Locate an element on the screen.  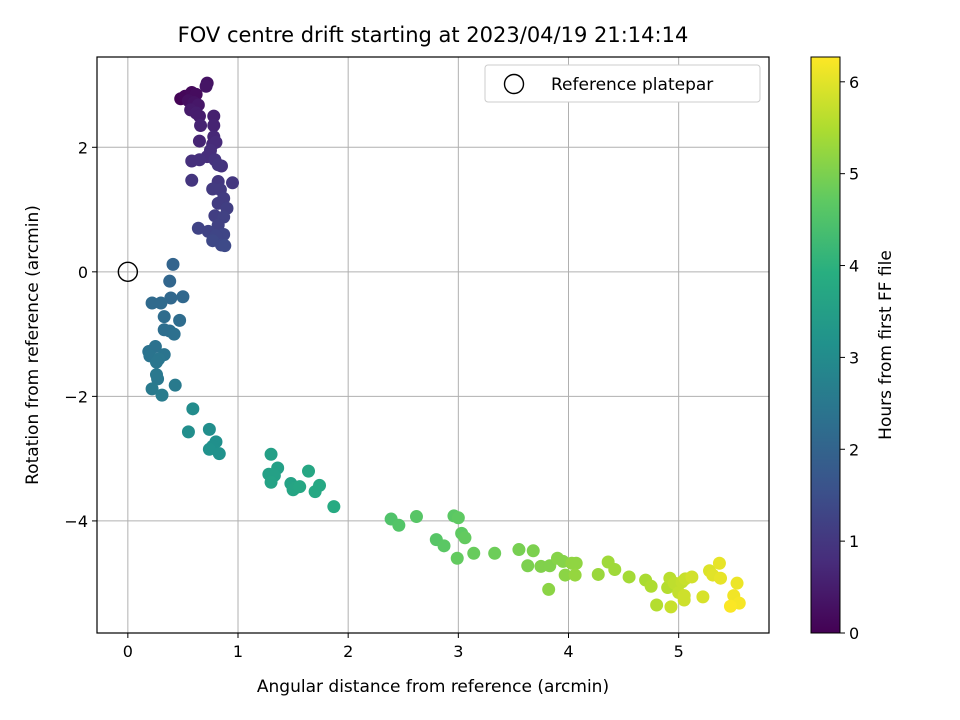
legend-box is located at coordinates (622, 83).